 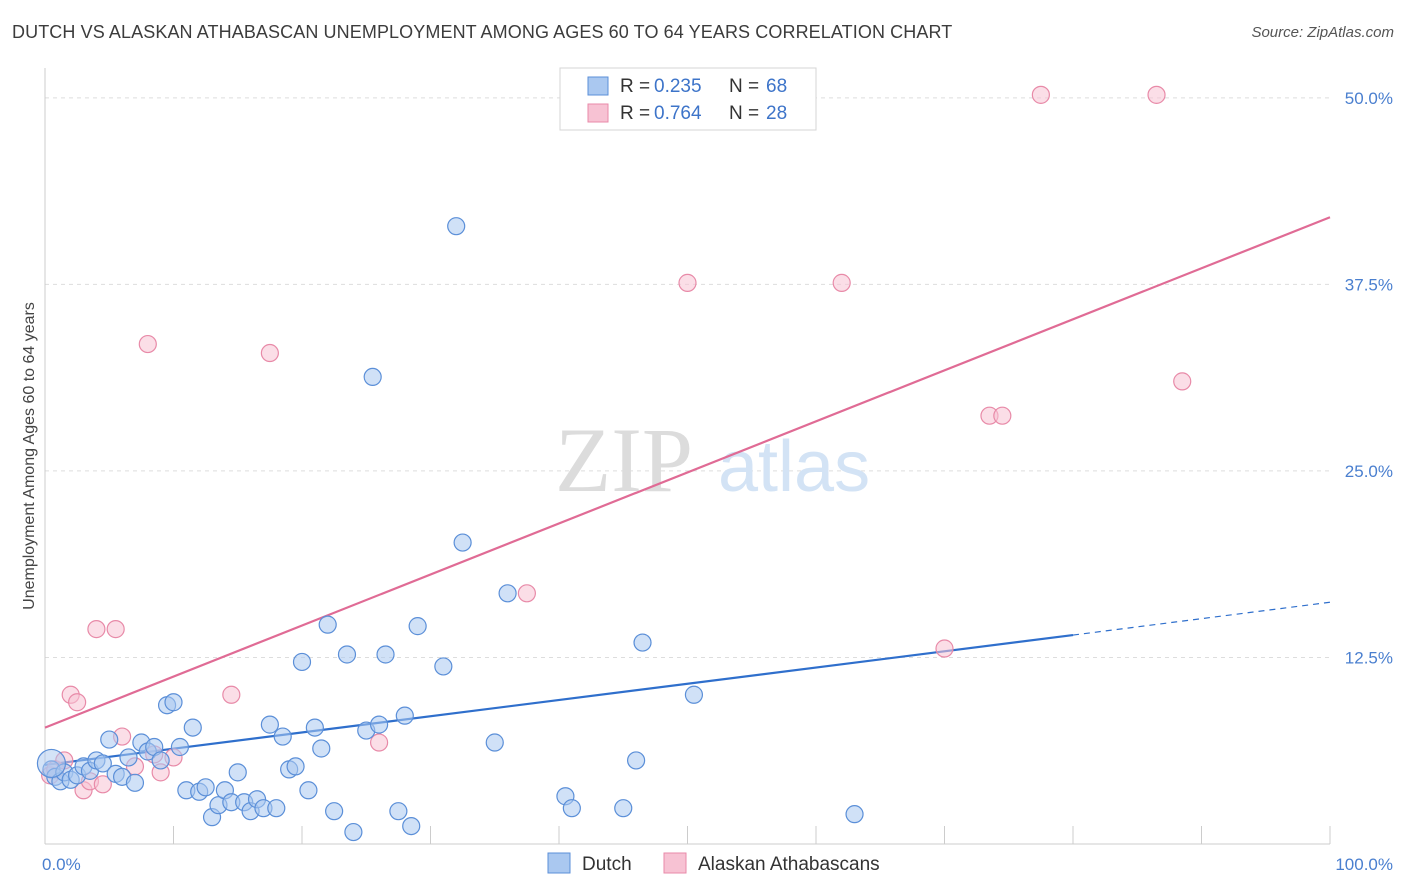 What do you see at coordinates (744, 113) in the screenshot?
I see `legend-top-n-label-1: N =` at bounding box center [744, 113].